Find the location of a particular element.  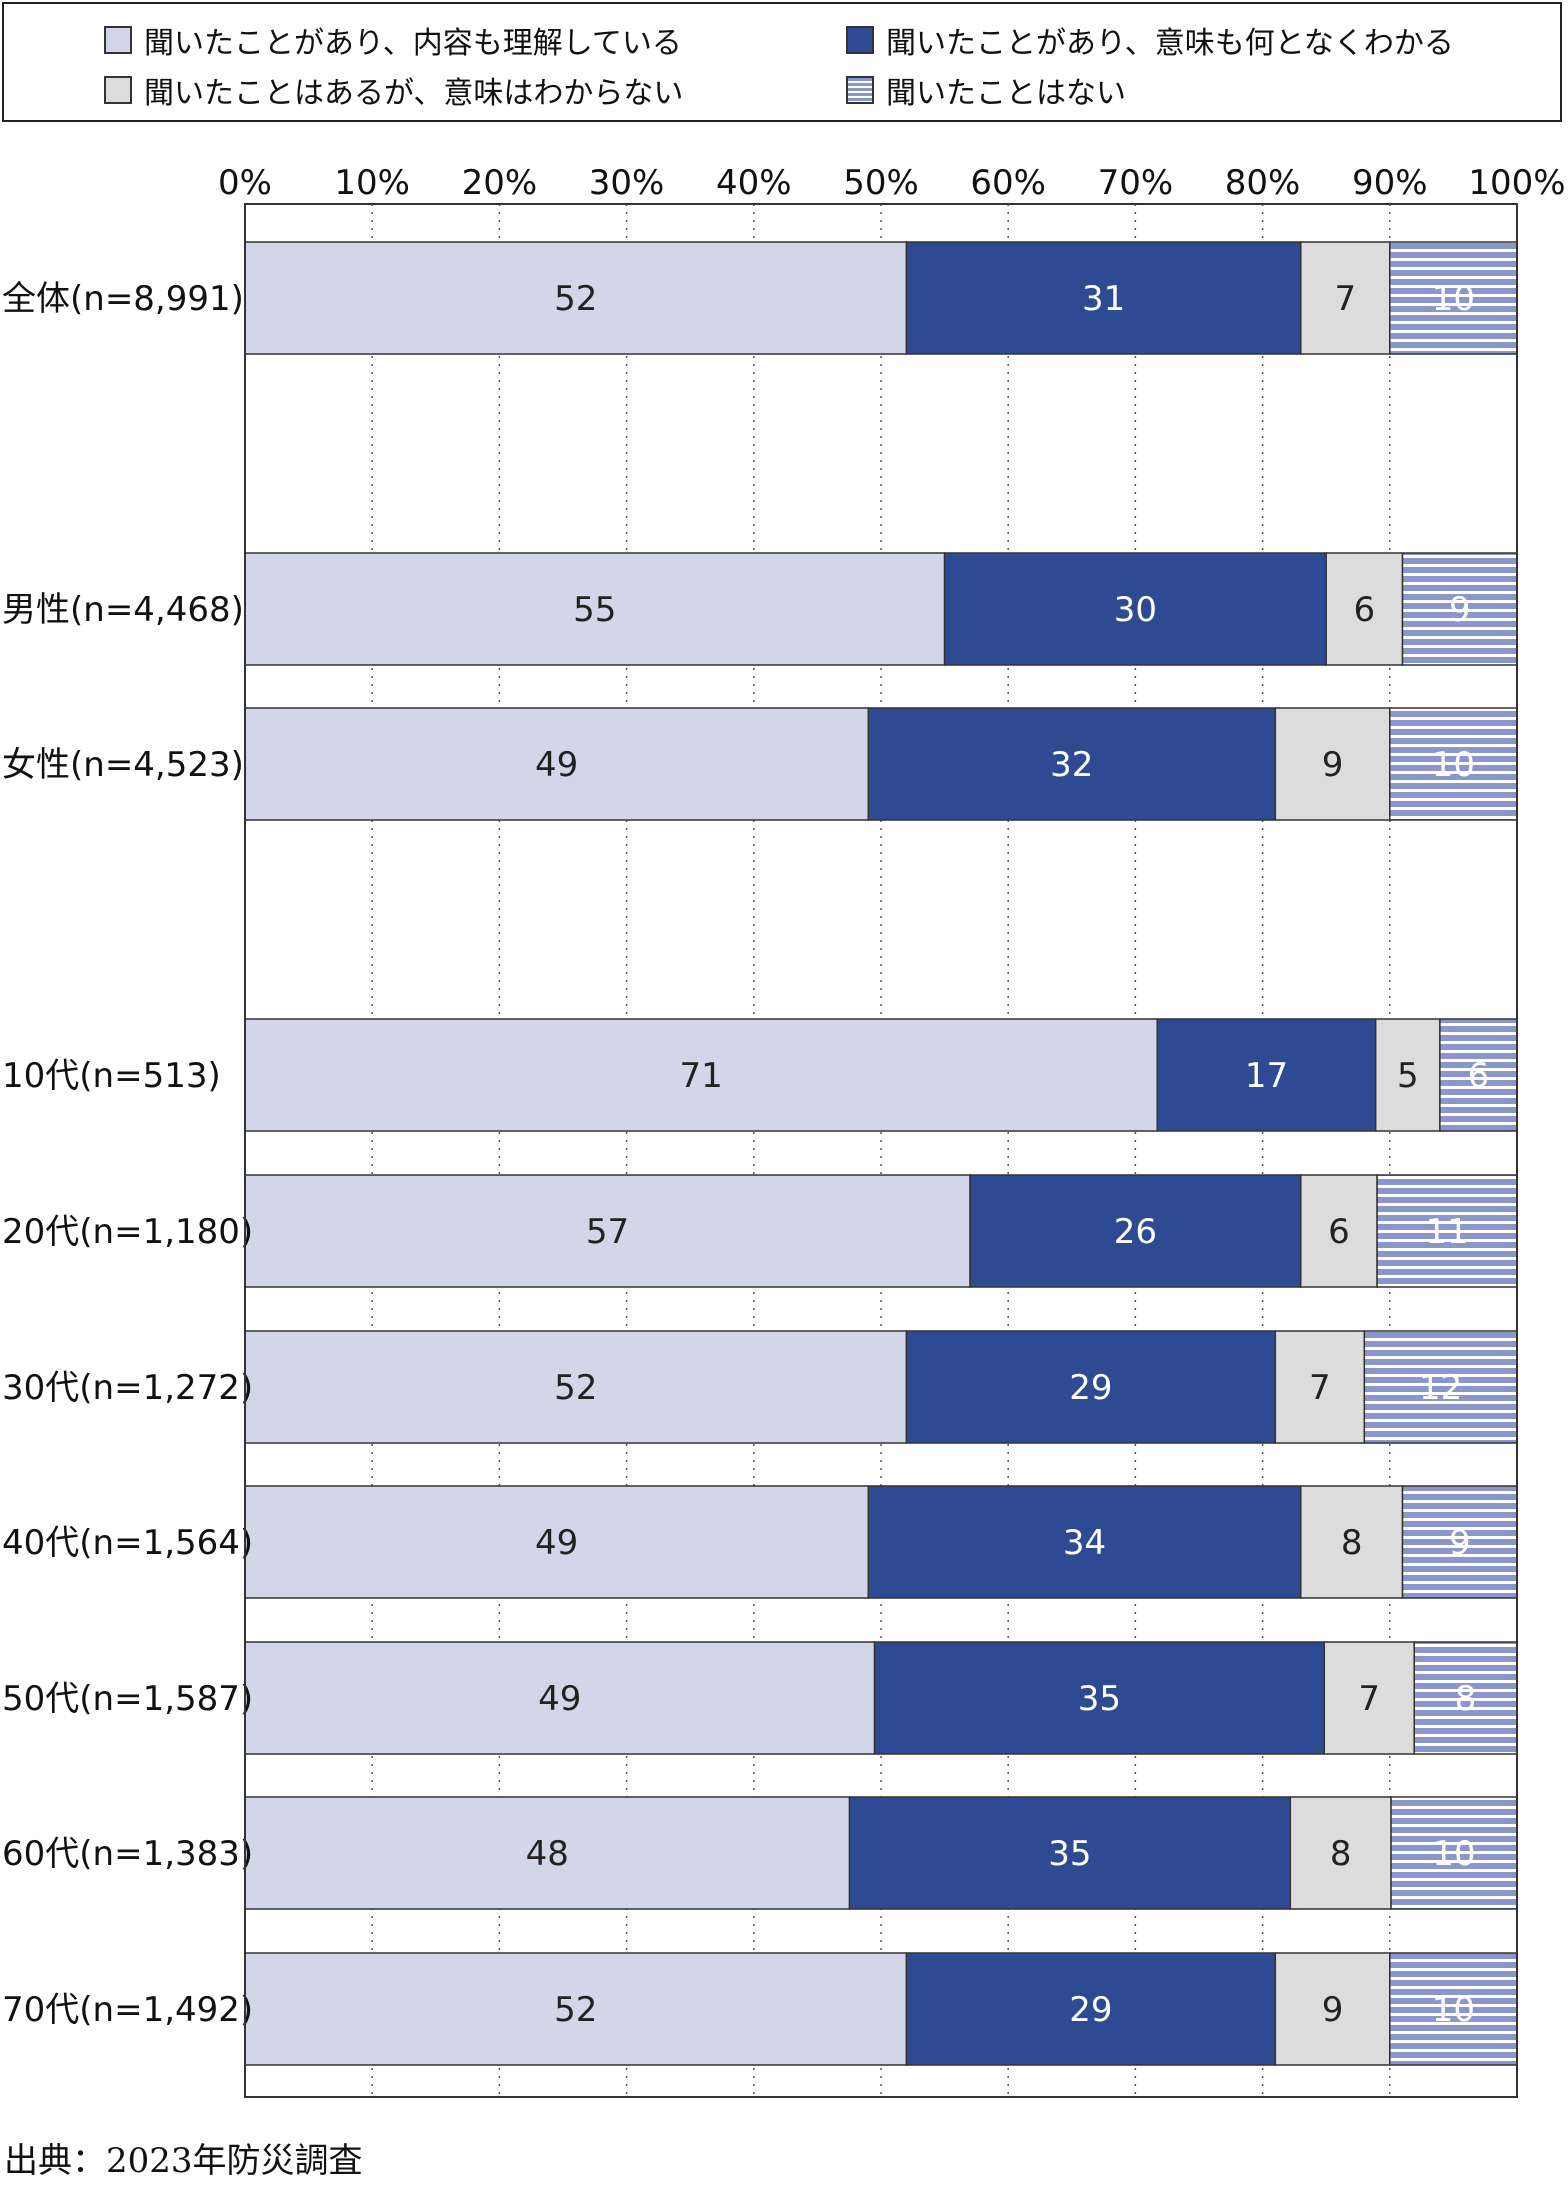

category-label: 男性(n=4,468) is located at coordinates (123, 610).